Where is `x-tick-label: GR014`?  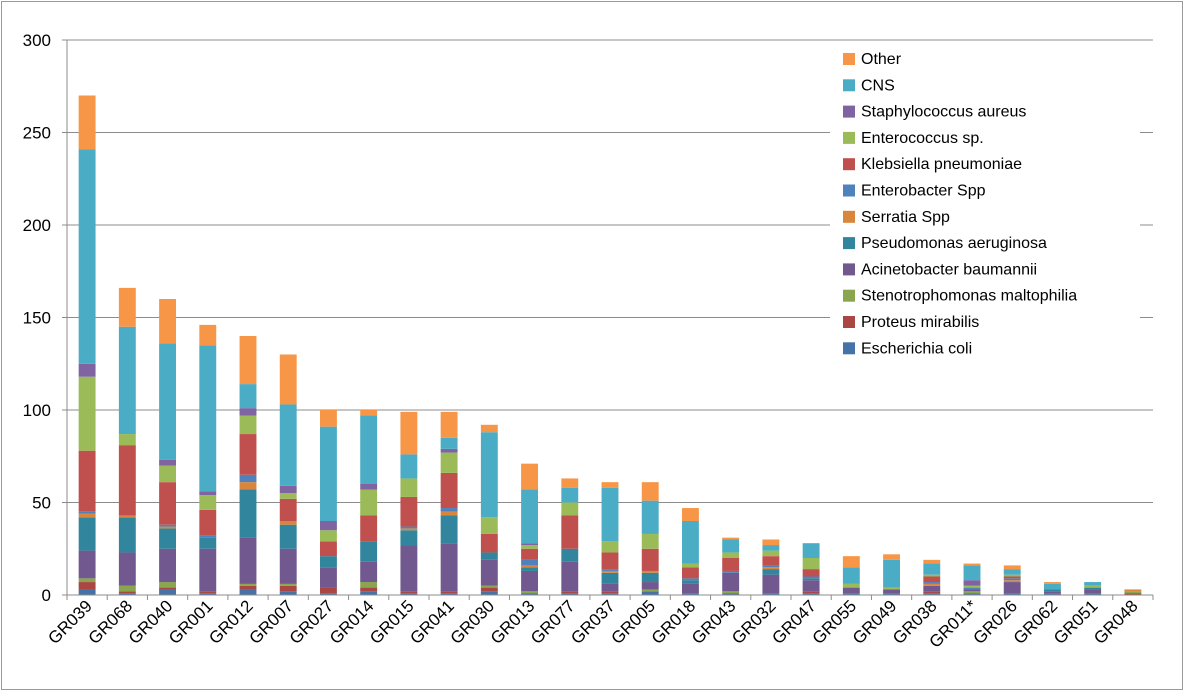 x-tick-label: GR014 is located at coordinates (352, 622).